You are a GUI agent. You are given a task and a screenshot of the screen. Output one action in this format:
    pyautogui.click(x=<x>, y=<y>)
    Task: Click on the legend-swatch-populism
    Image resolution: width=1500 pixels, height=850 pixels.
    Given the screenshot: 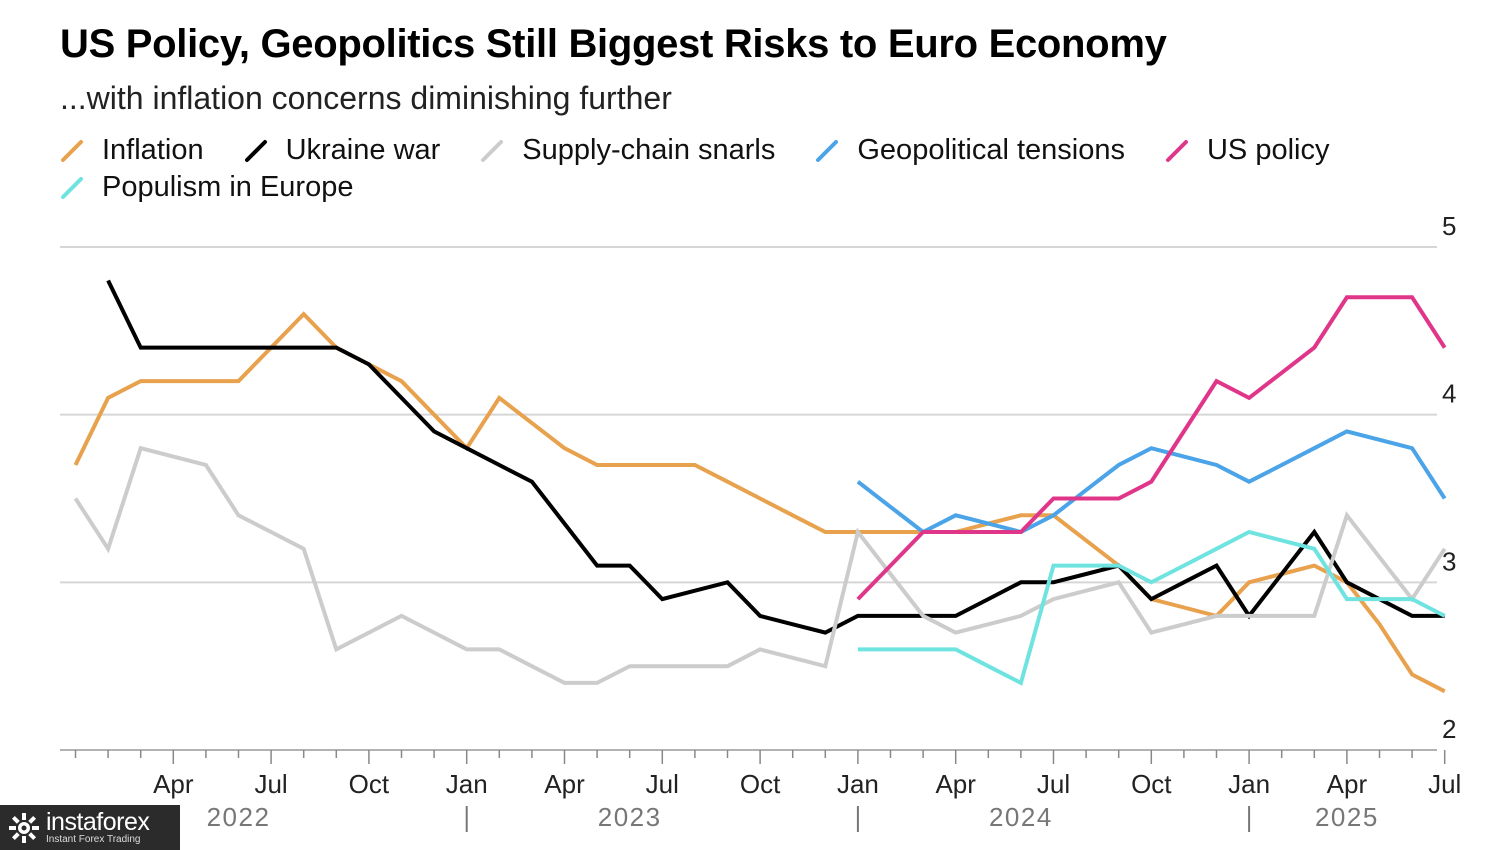 What is the action you would take?
    pyautogui.click(x=72, y=188)
    